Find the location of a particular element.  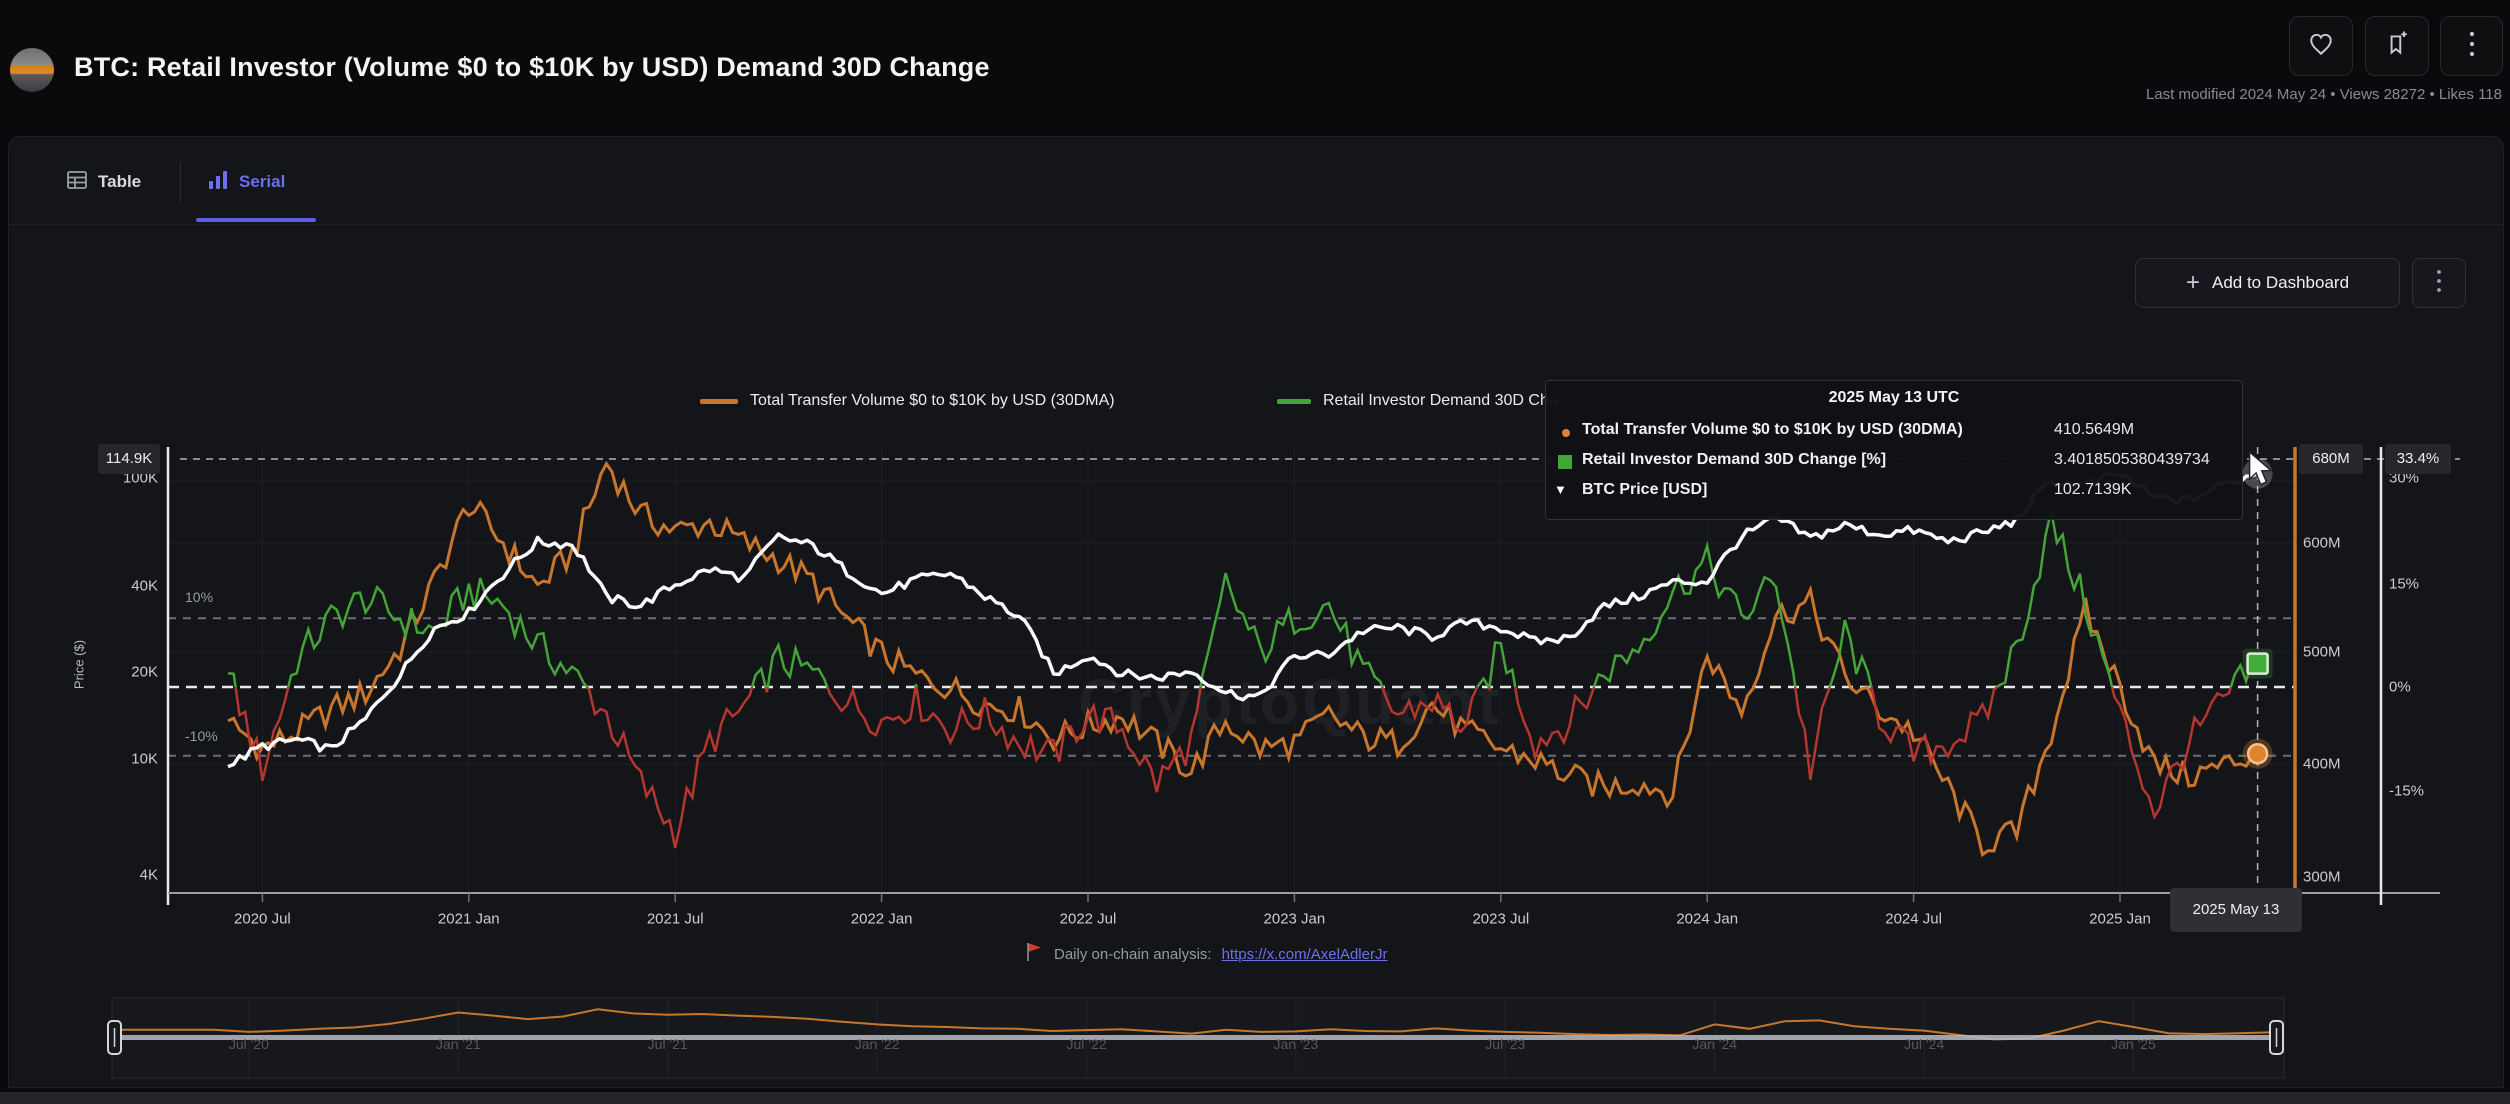

tab-table-label: Table is located at coordinates (120, 181).